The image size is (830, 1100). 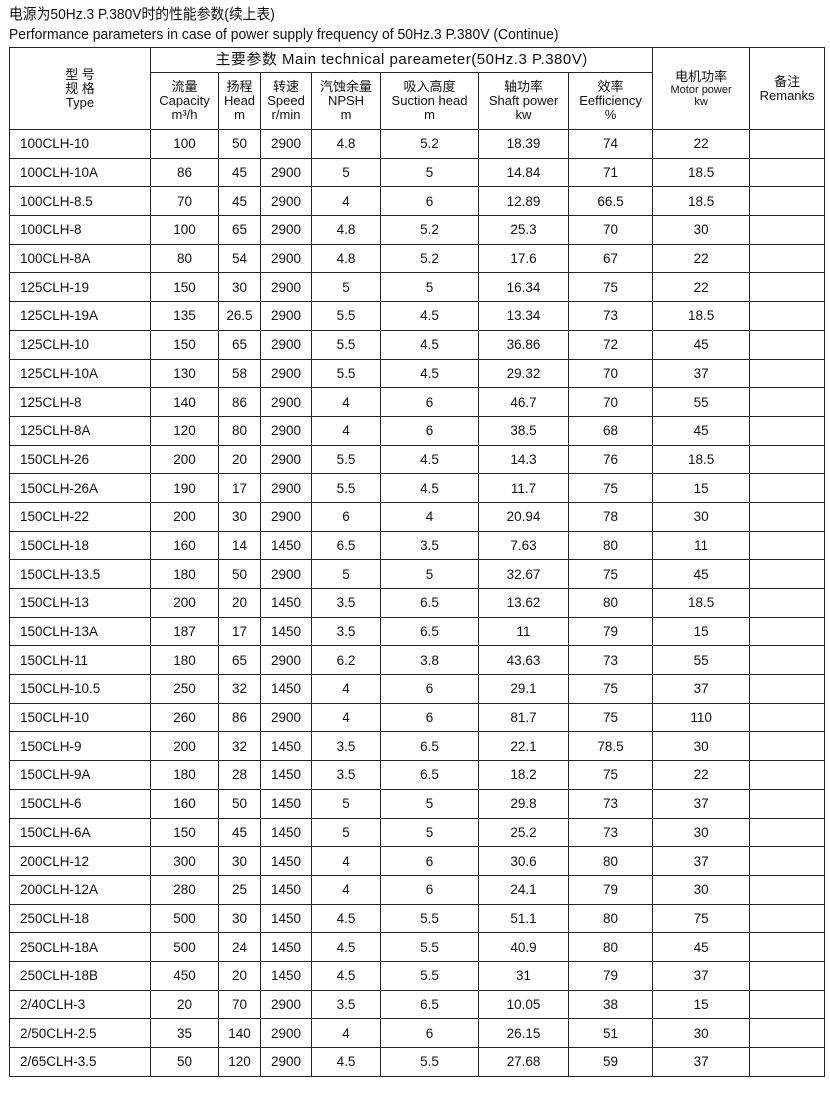 What do you see at coordinates (610, 1004) in the screenshot?
I see `cell-efficiency: 38` at bounding box center [610, 1004].